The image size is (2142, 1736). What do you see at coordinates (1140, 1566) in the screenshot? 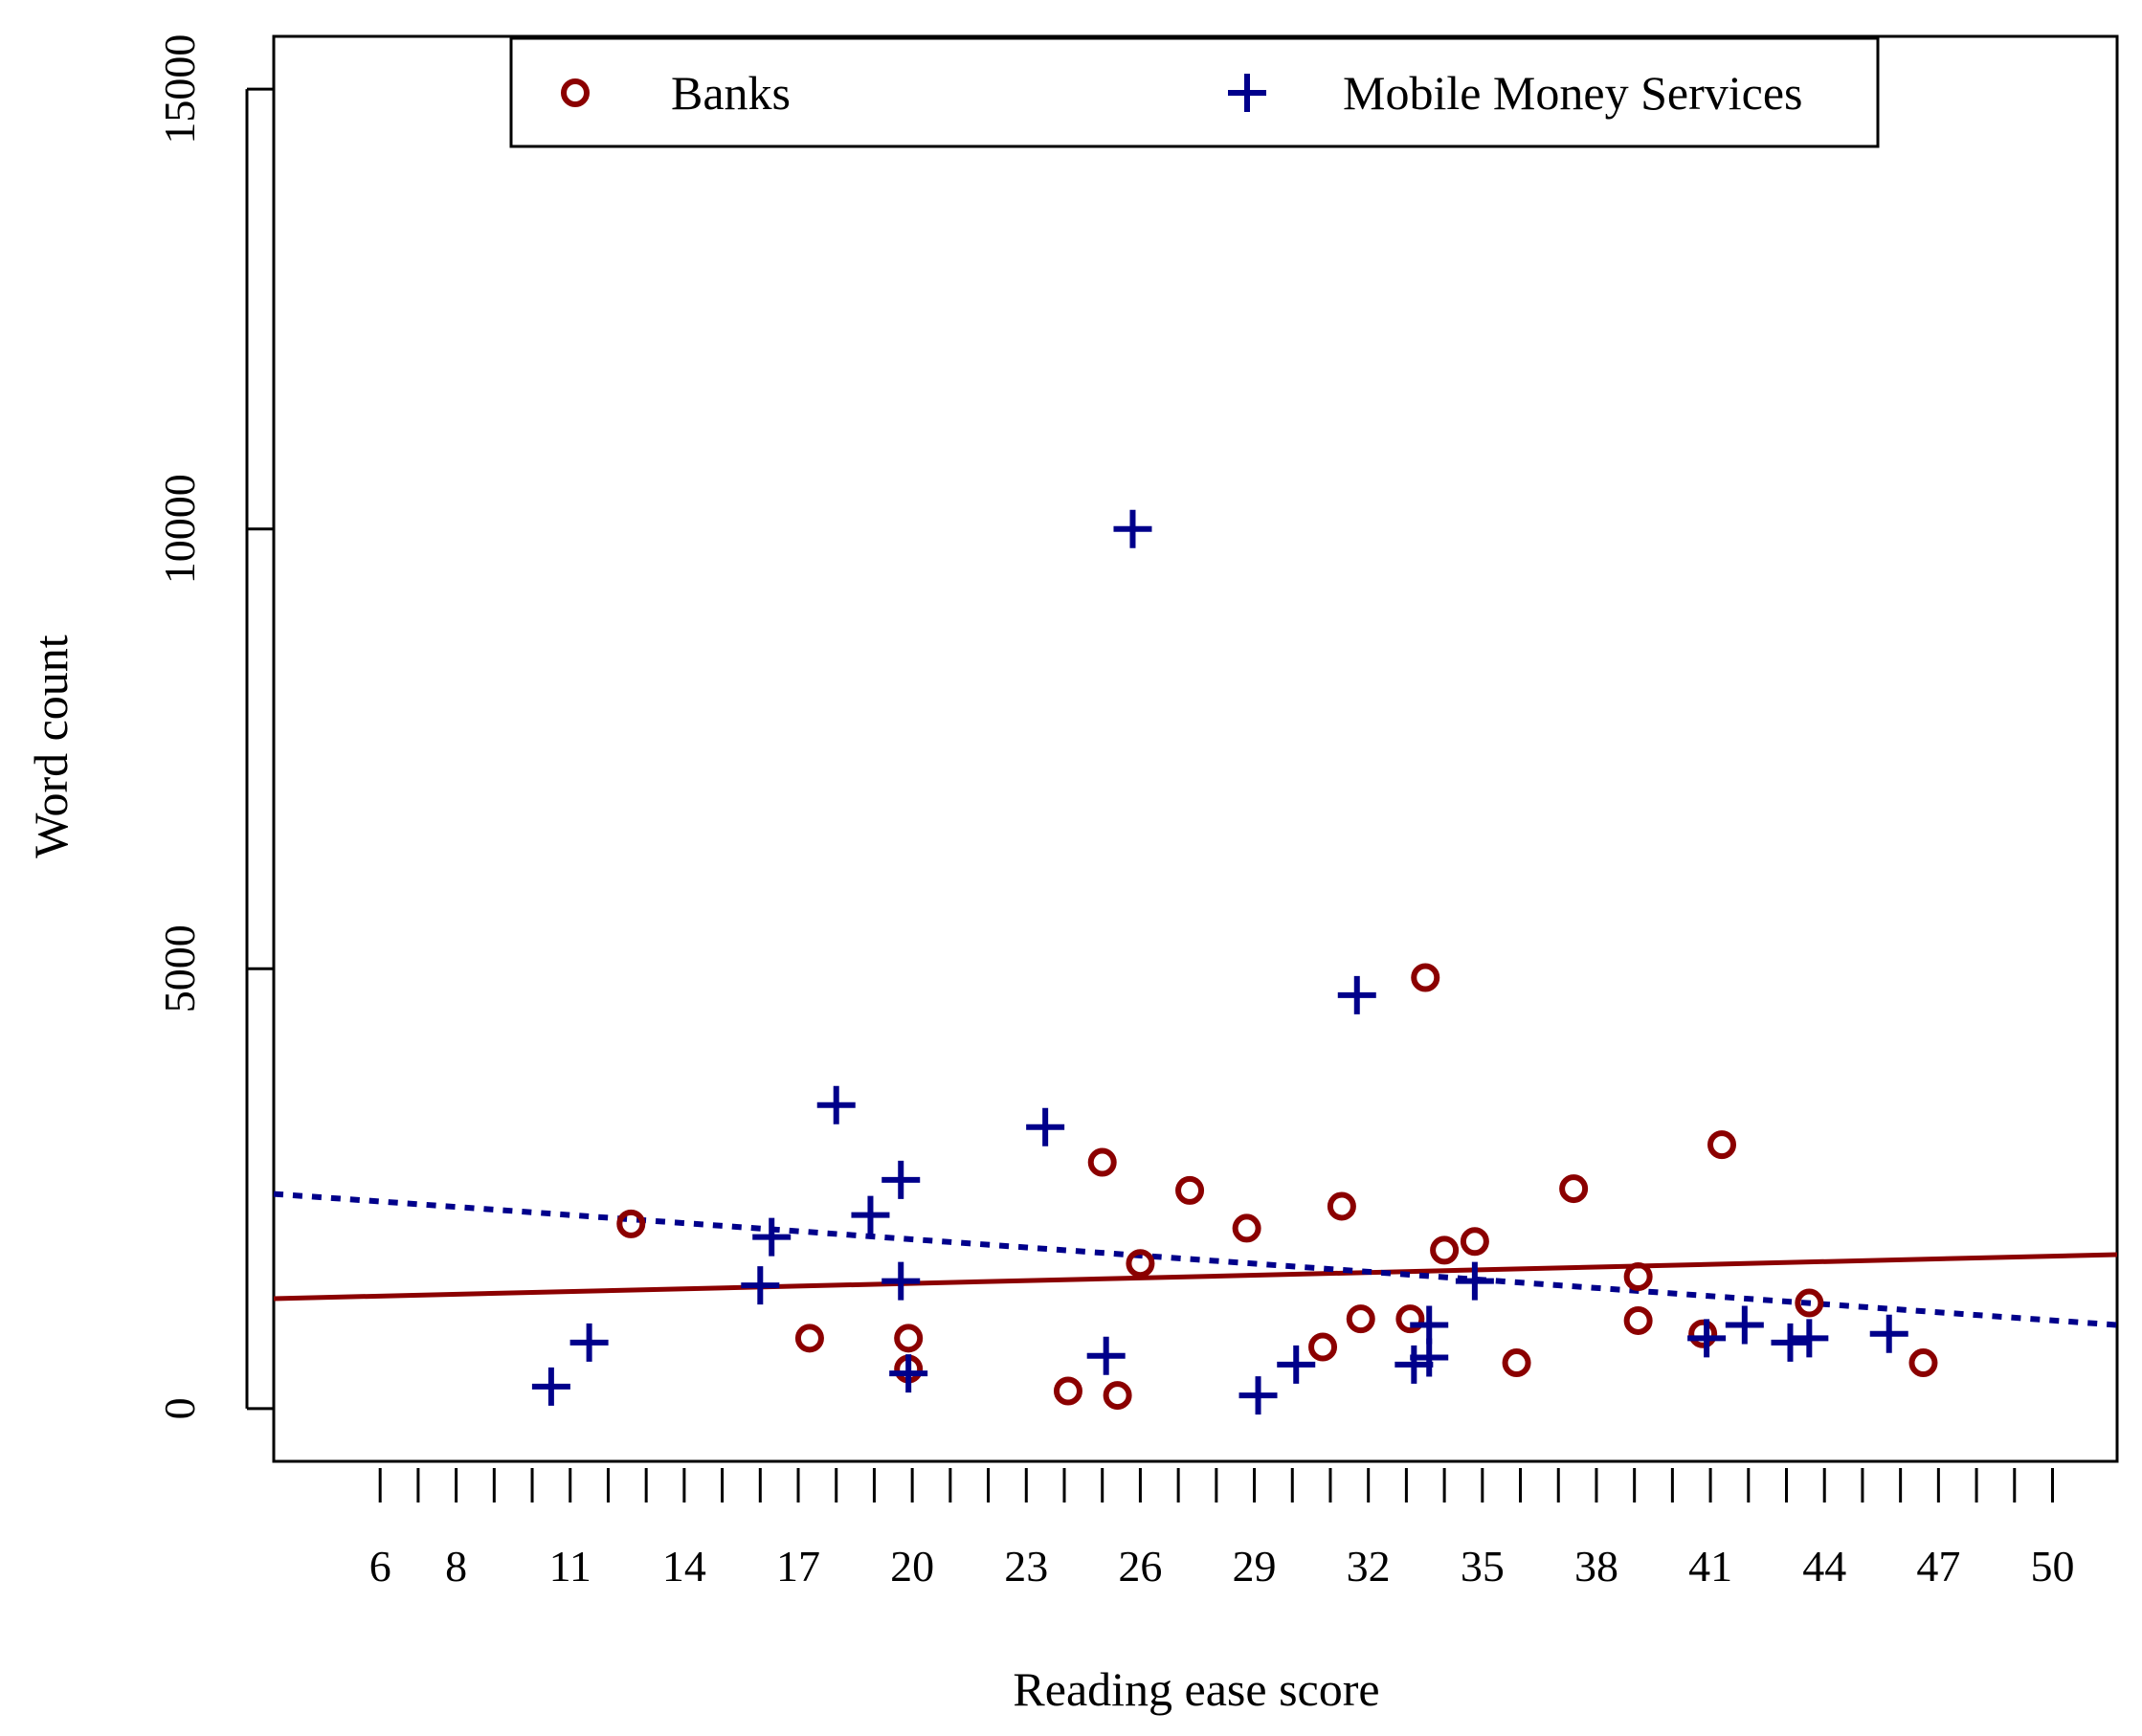
I see `x-tick-label: 26` at bounding box center [1140, 1566].